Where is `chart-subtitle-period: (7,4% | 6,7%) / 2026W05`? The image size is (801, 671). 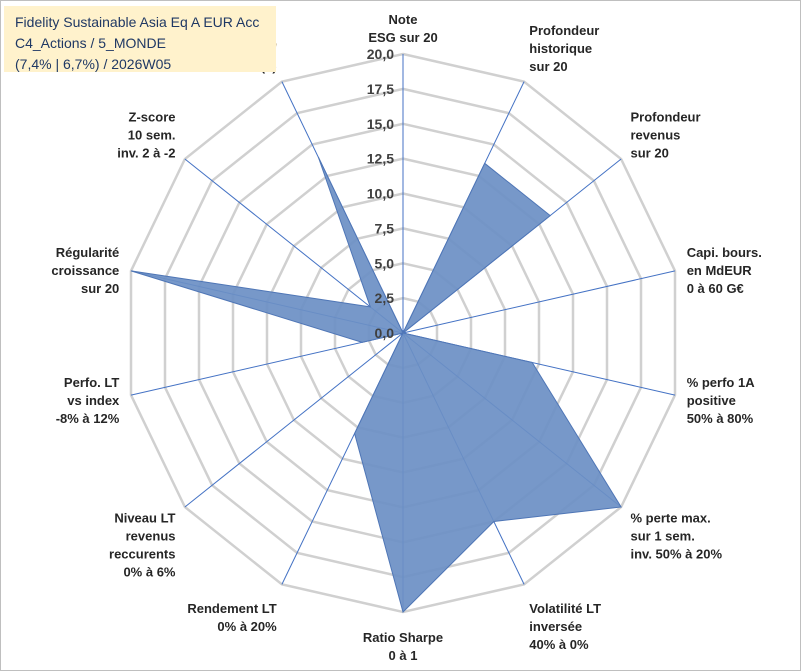 chart-subtitle-period: (7,4% | 6,7%) / 2026W05 is located at coordinates (93, 64).